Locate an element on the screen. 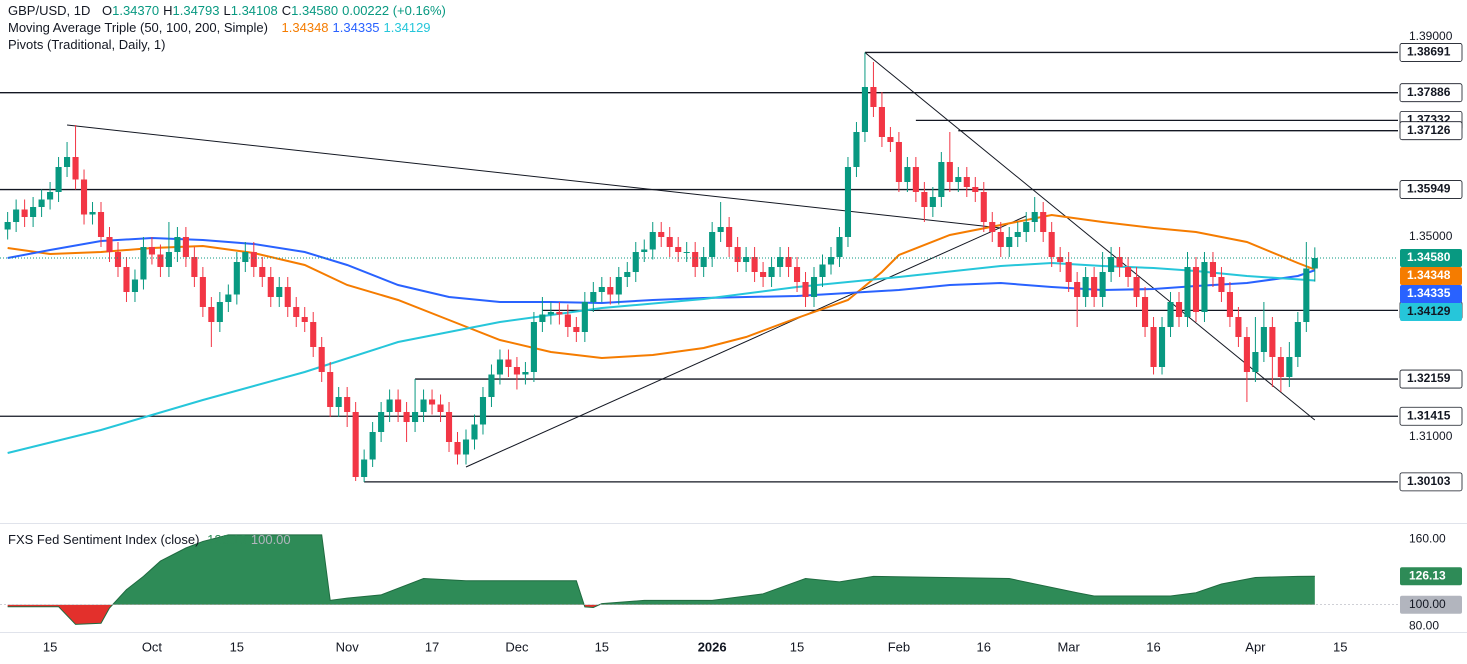 This screenshot has width=1467, height=664. pivot-label: 1.30103 is located at coordinates (1429, 481).